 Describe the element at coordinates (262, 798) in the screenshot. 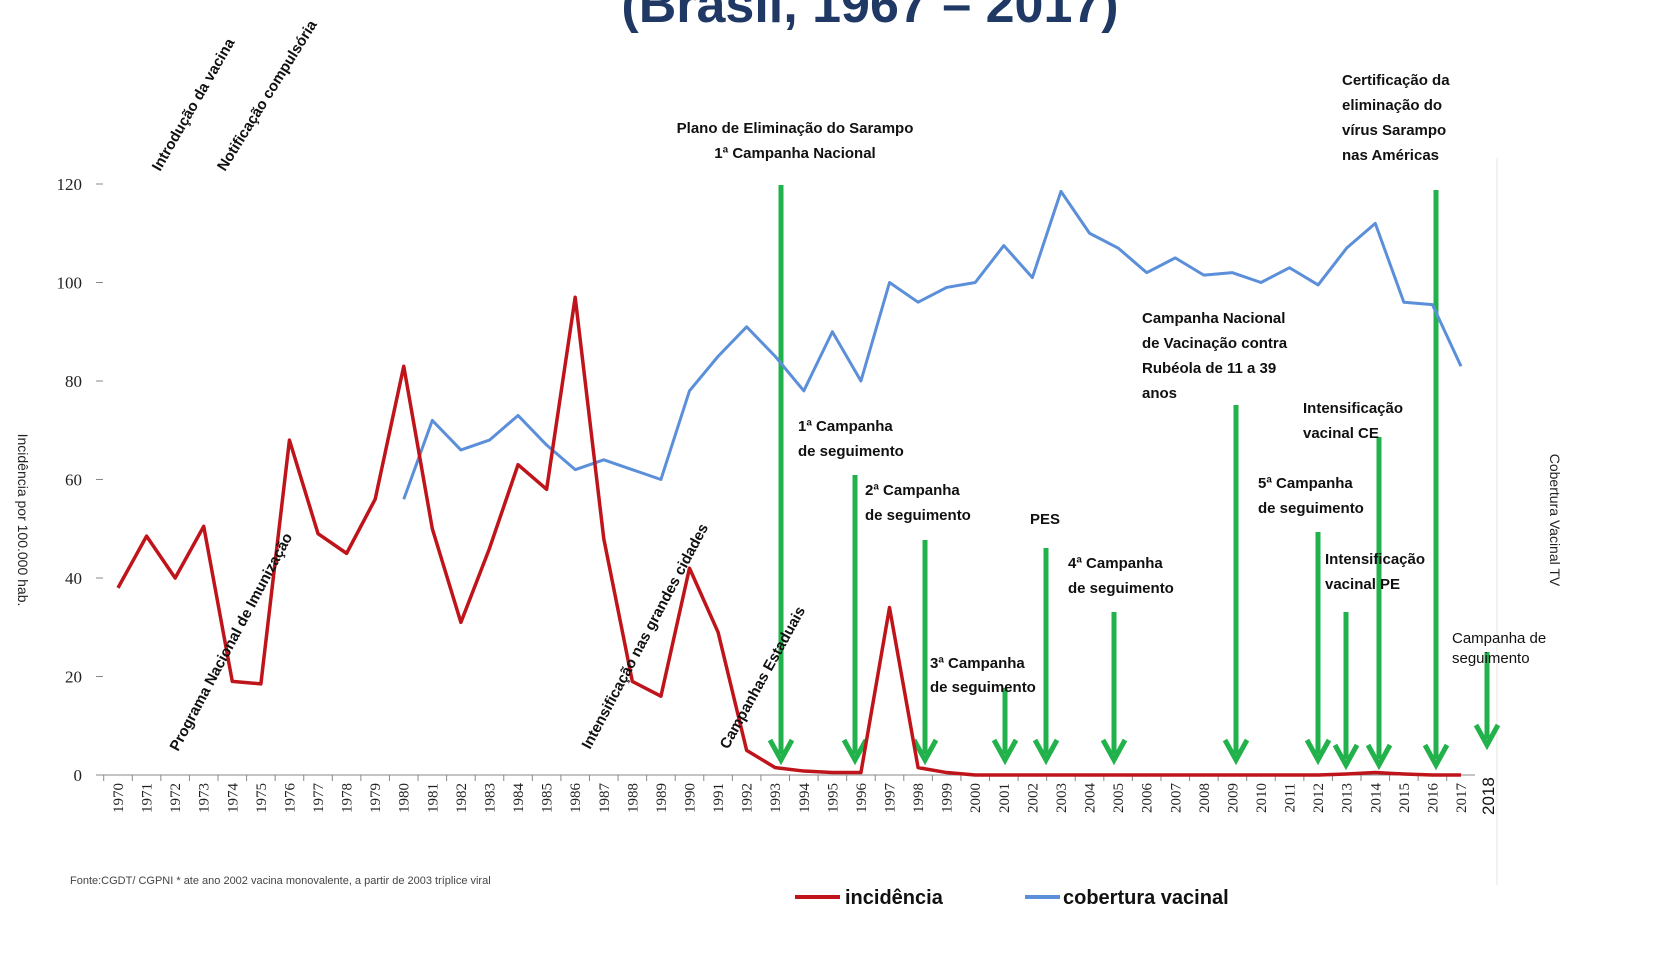

I see `x-tick-label: 1975` at that location.